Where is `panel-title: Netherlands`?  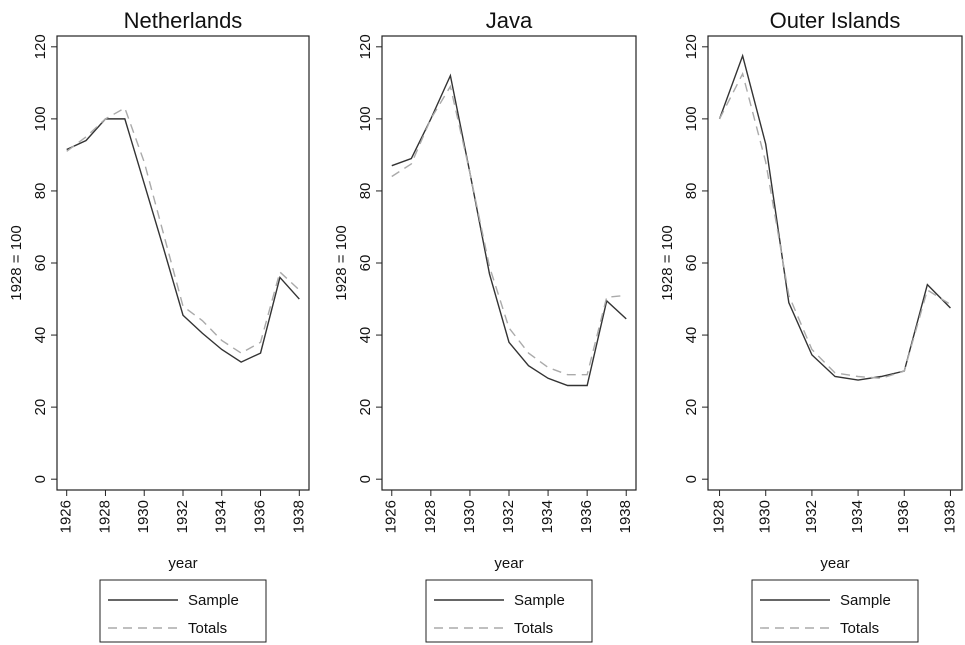 panel-title: Netherlands is located at coordinates (183, 20).